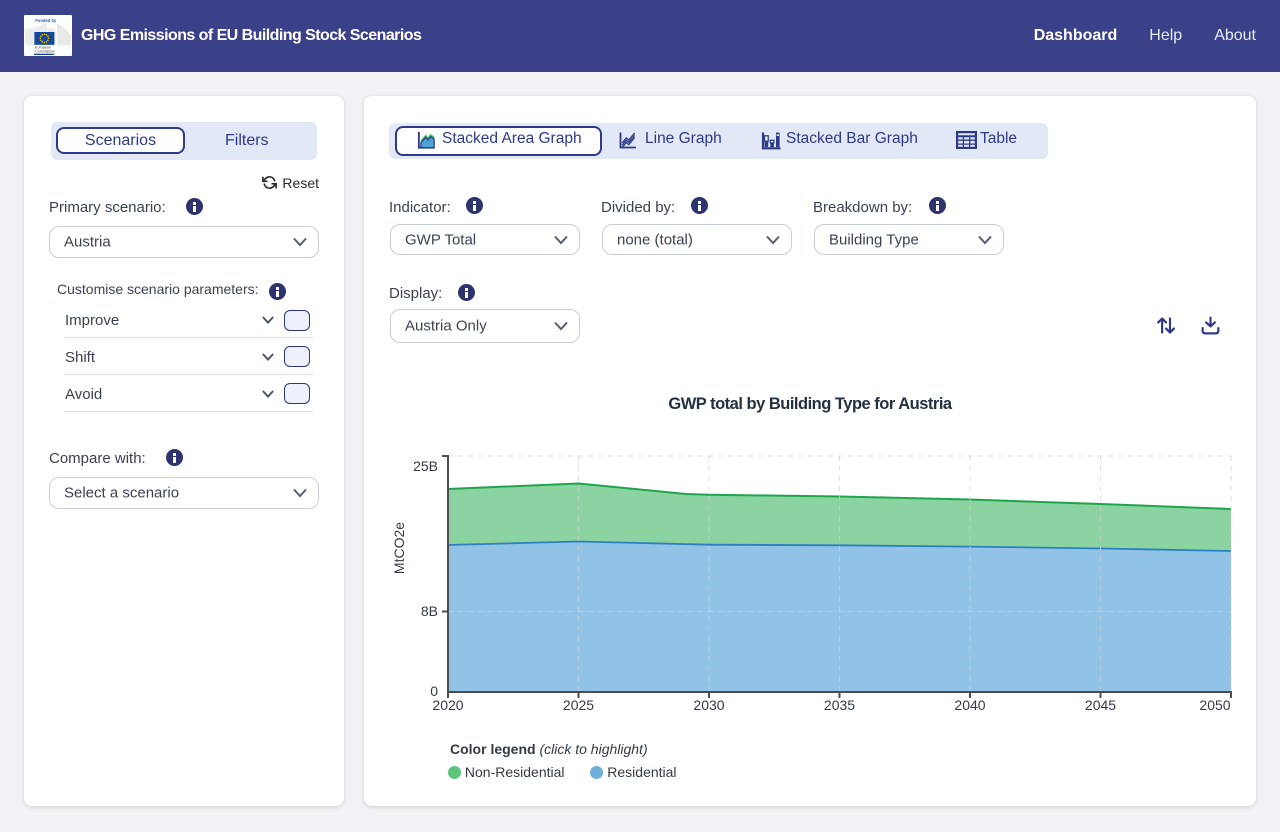 Image resolution: width=1280 pixels, height=832 pixels. What do you see at coordinates (434, 691) in the screenshot?
I see `svg-text: 0` at bounding box center [434, 691].